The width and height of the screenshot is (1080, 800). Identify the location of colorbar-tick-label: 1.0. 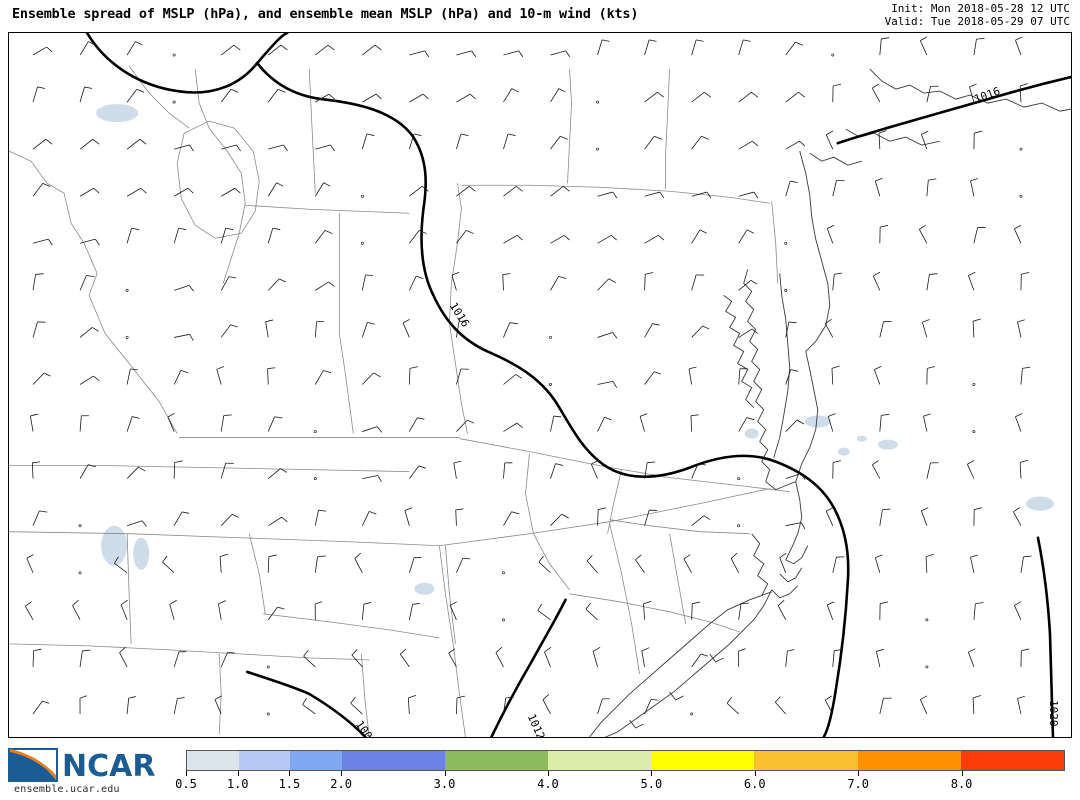
(237, 784).